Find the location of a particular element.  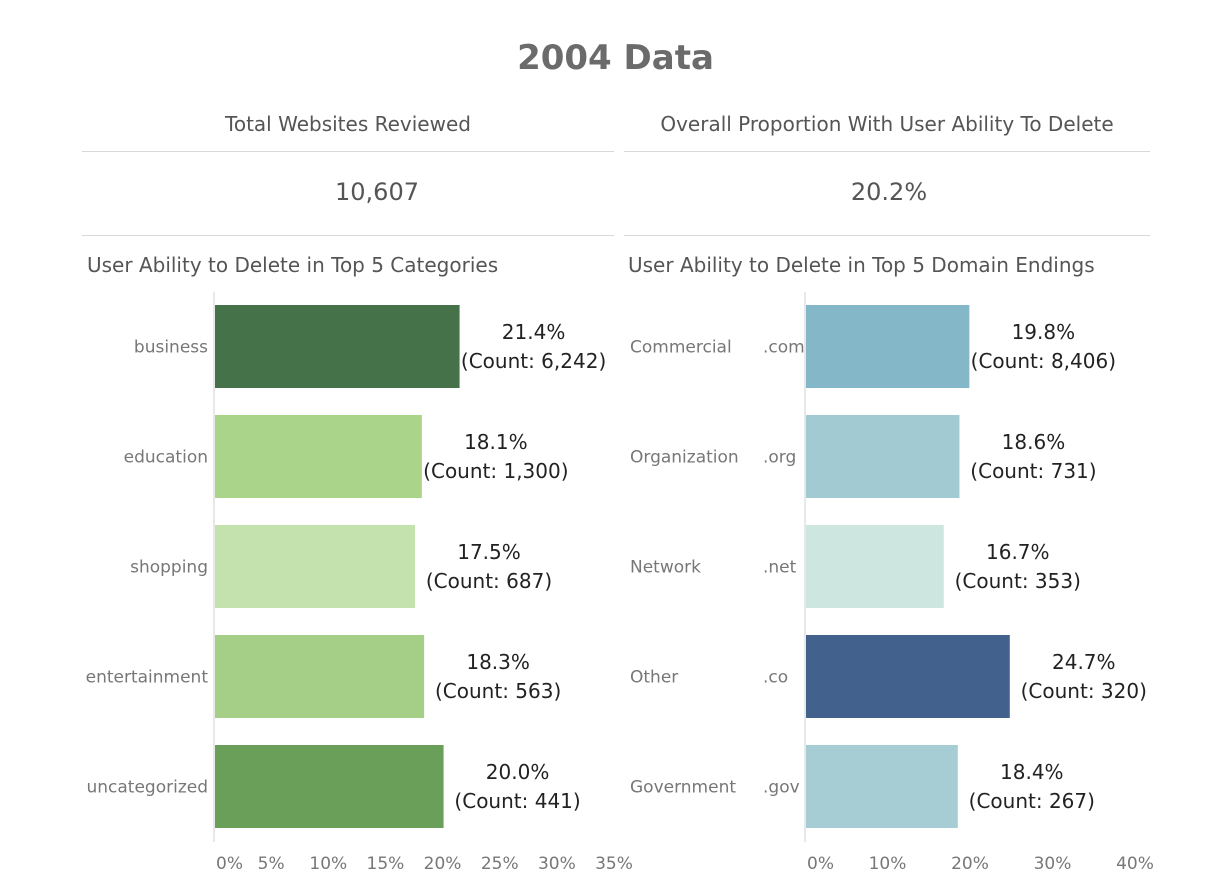

domain-category-label: .co is located at coordinates (775, 678).